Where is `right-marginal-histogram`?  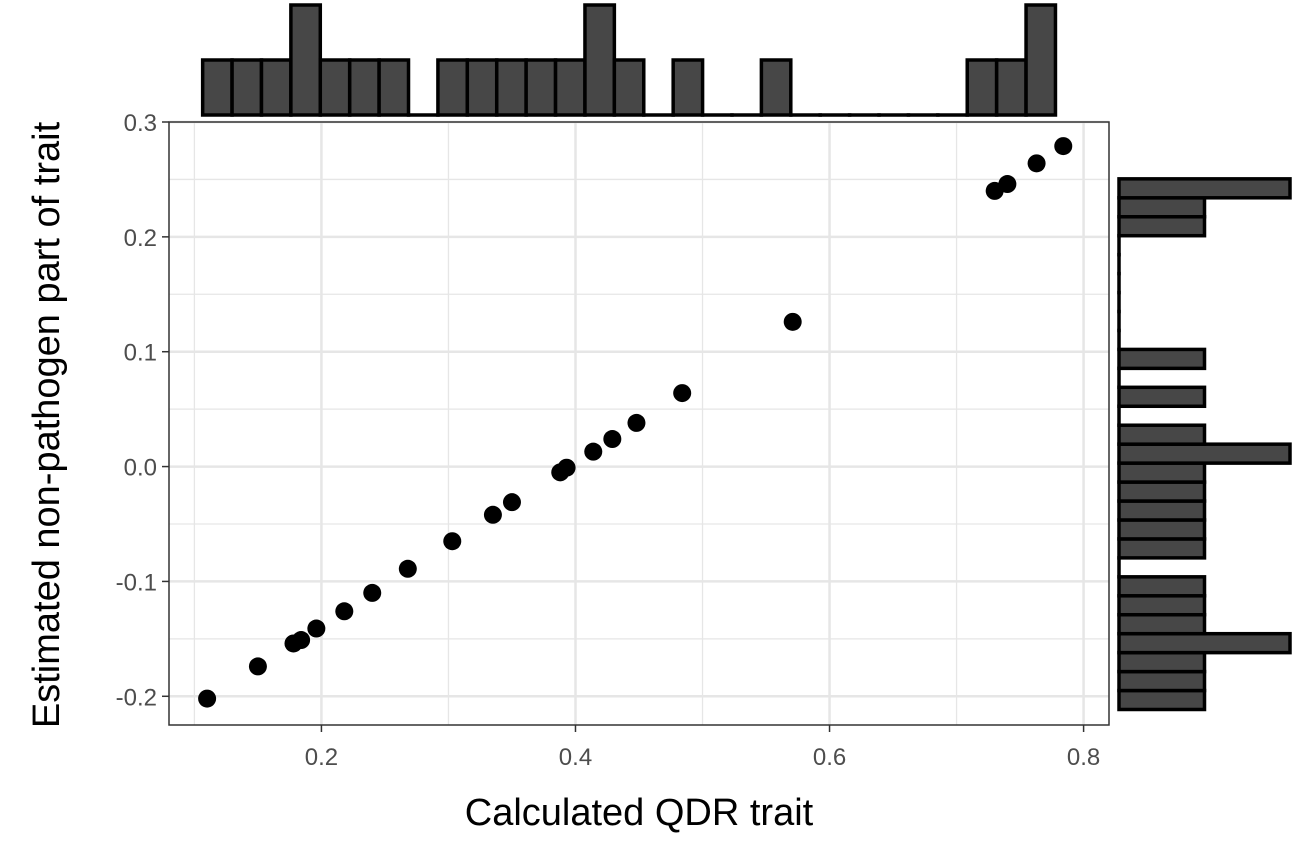 right-marginal-histogram is located at coordinates (1204, 444).